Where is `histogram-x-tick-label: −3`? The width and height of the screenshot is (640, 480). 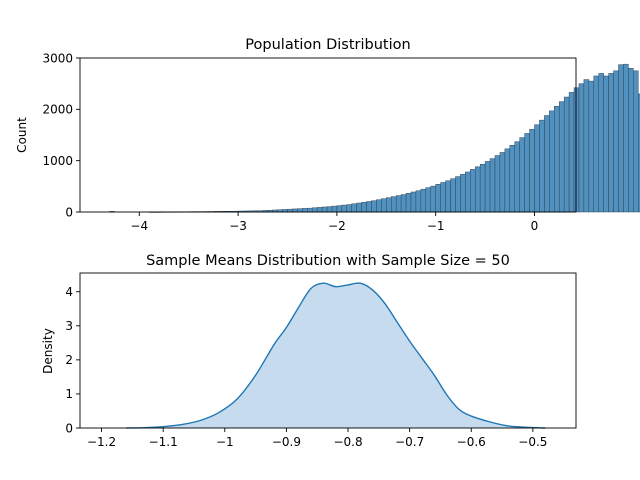
histogram-x-tick-label: −3 is located at coordinates (238, 226).